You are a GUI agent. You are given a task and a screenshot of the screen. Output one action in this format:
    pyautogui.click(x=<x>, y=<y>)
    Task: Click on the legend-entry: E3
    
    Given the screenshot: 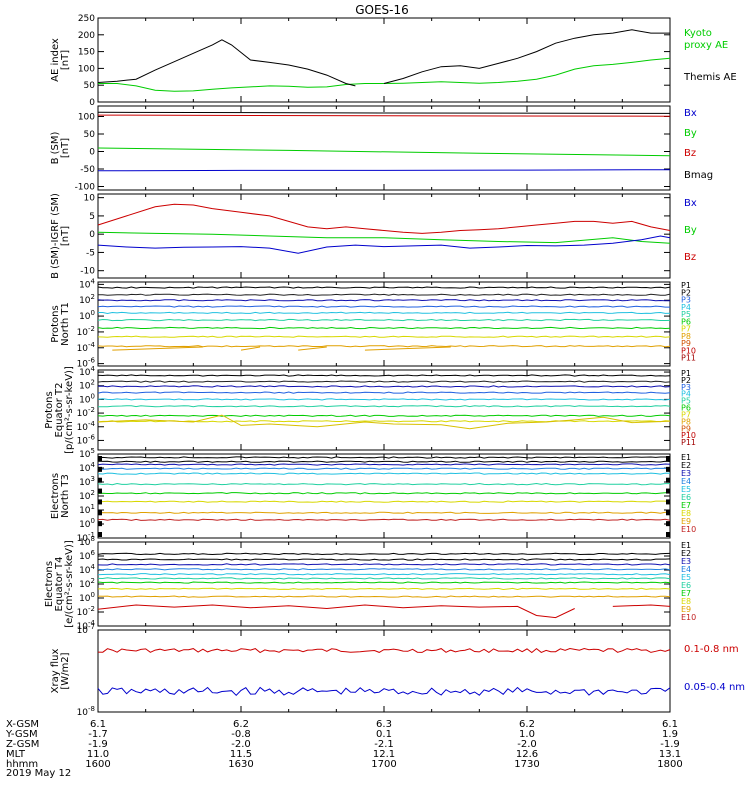 What is the action you would take?
    pyautogui.click(x=686, y=473)
    